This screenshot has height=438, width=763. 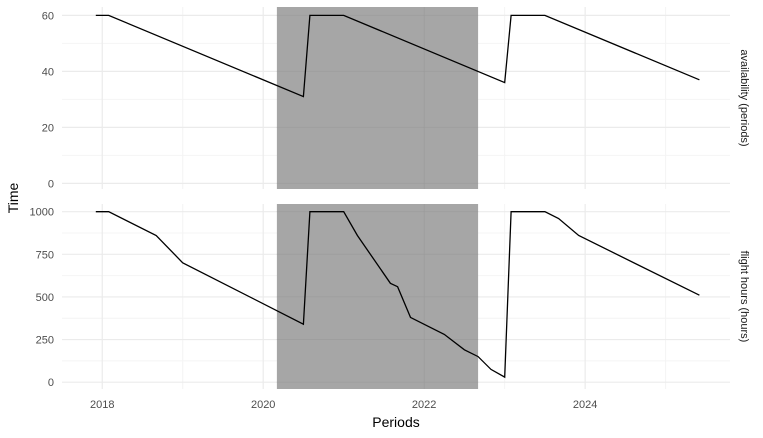 What do you see at coordinates (585, 405) in the screenshot?
I see `x-tick-label: 2024` at bounding box center [585, 405].